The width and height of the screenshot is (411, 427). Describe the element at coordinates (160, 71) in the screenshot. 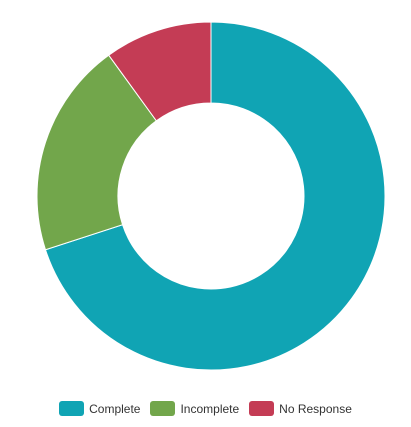

I see `donut-slice-no-response` at that location.